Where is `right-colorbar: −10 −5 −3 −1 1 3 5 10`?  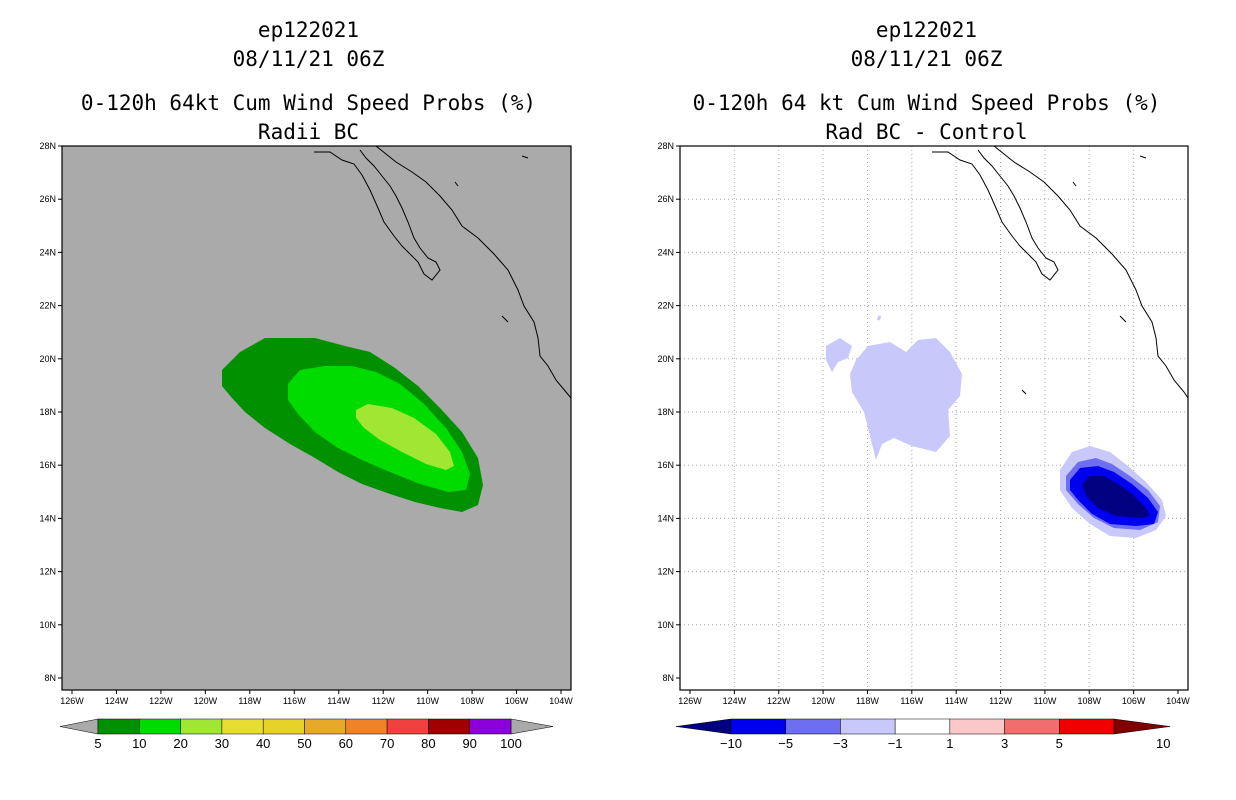
right-colorbar: −10 −5 −3 −1 1 3 5 10 is located at coordinates (923, 734).